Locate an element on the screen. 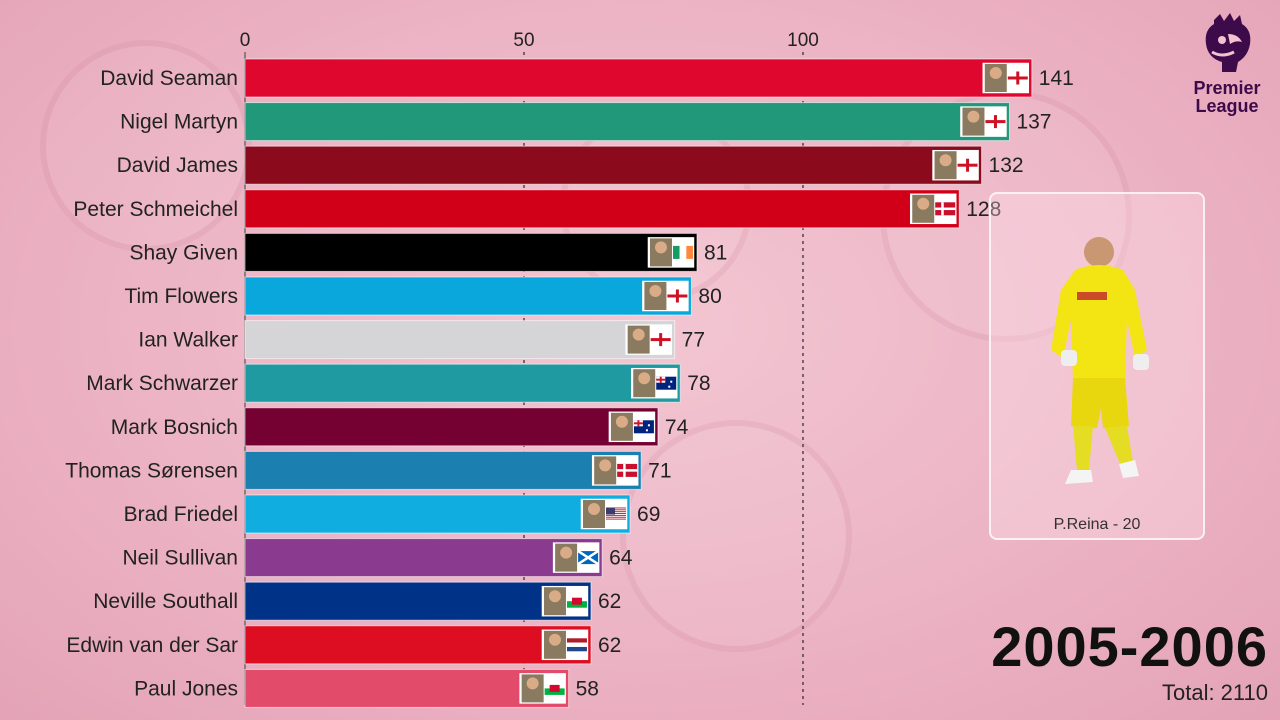 The width and height of the screenshot is (1280, 720). lion-crest-icon is located at coordinates (1228, 42).